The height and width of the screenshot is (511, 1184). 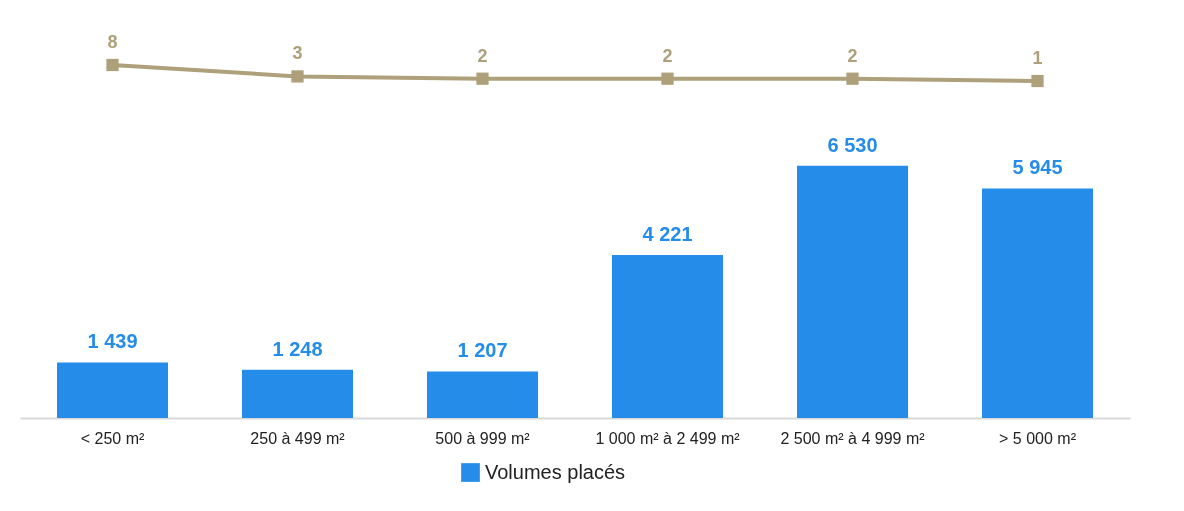 What do you see at coordinates (668, 438) in the screenshot?
I see `x-tick-label: 1 000 m² à 2 499 m²` at bounding box center [668, 438].